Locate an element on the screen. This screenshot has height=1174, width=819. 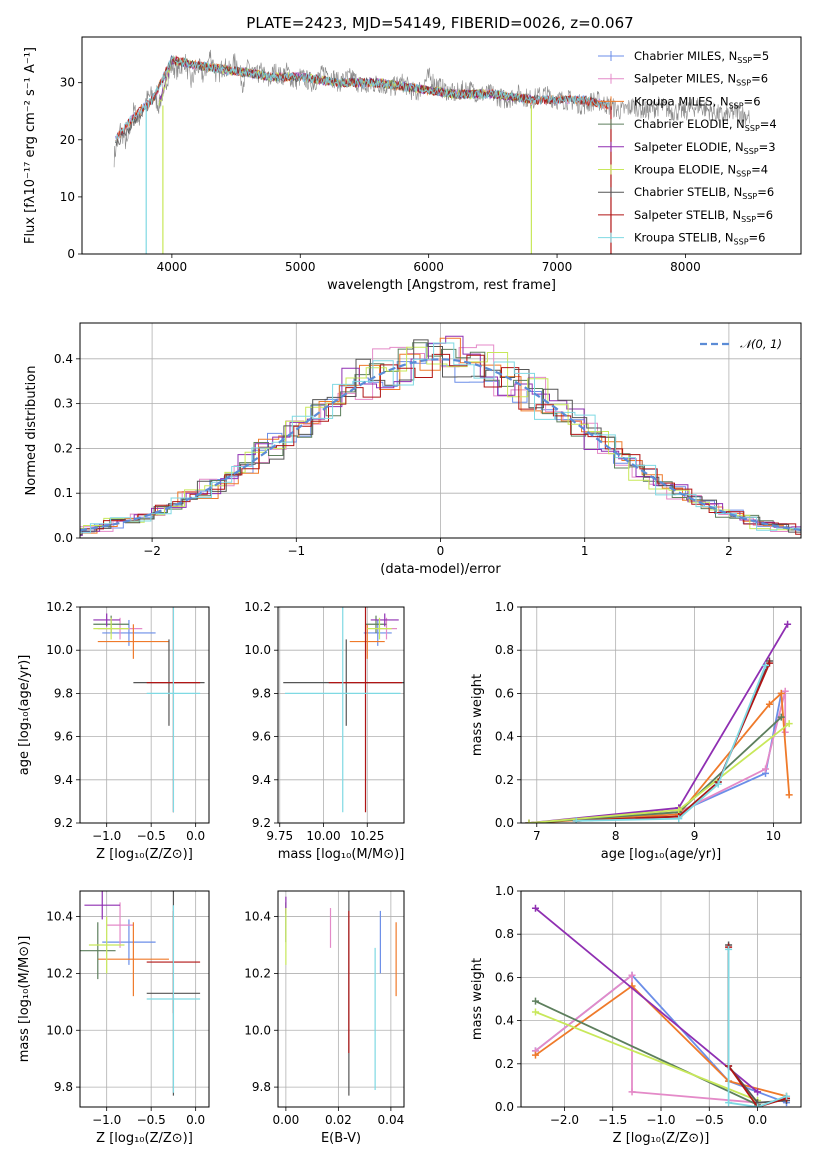
x-tick-label: −1.0 is located at coordinates (106, 1120).